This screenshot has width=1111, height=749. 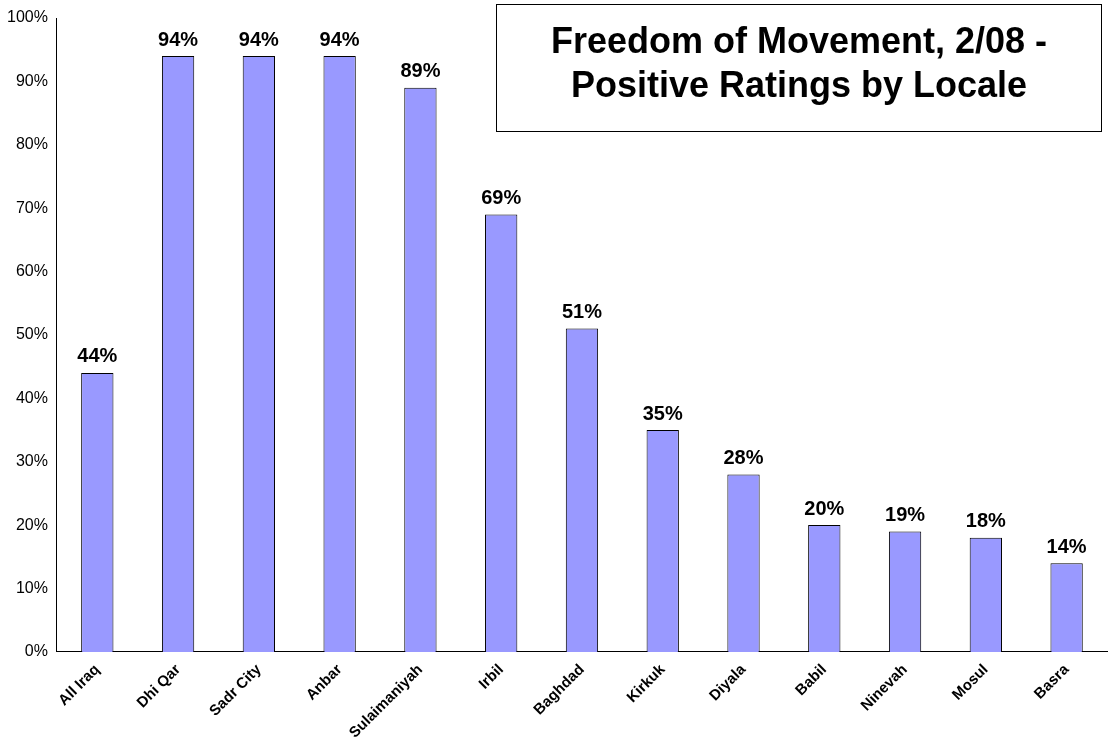 I want to click on data-label: 44%, so click(x=97, y=355).